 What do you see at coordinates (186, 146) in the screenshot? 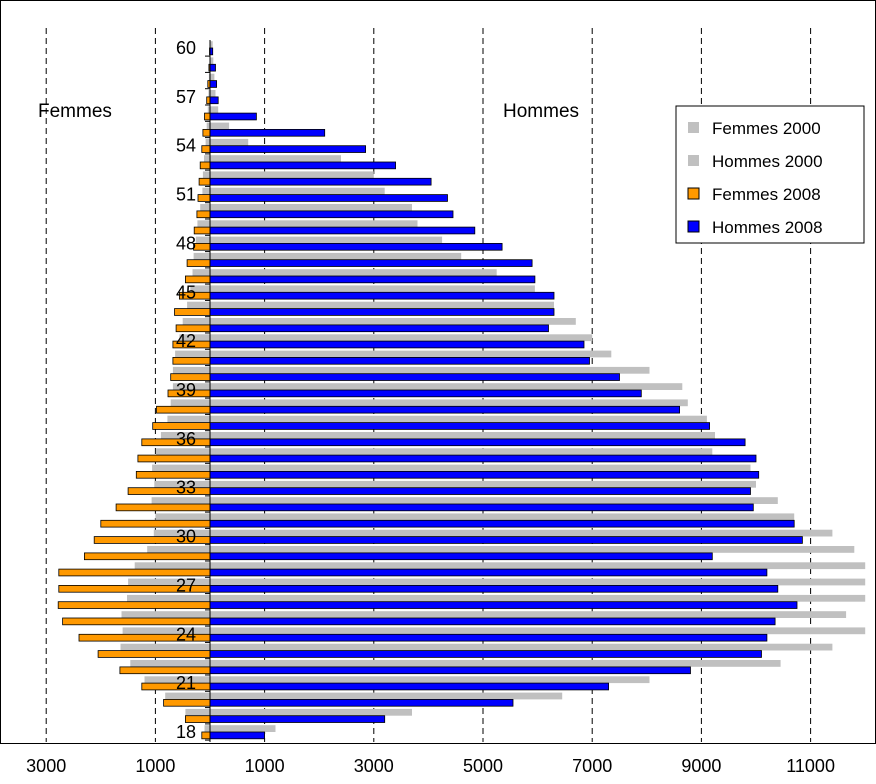
I see `age-tick-label-54: 54` at bounding box center [186, 146].